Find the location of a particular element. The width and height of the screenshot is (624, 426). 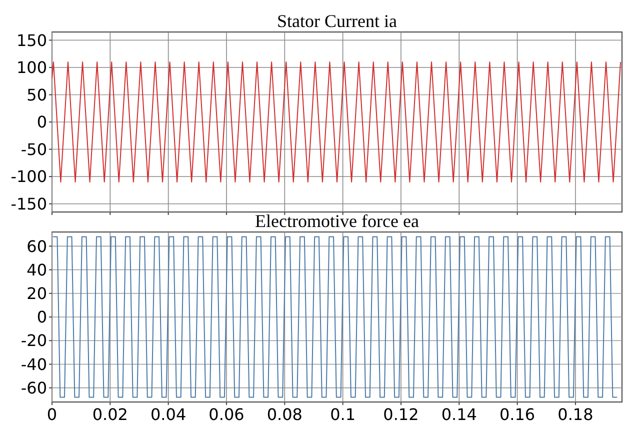

y-tick-label: -100 is located at coordinates (28, 176).